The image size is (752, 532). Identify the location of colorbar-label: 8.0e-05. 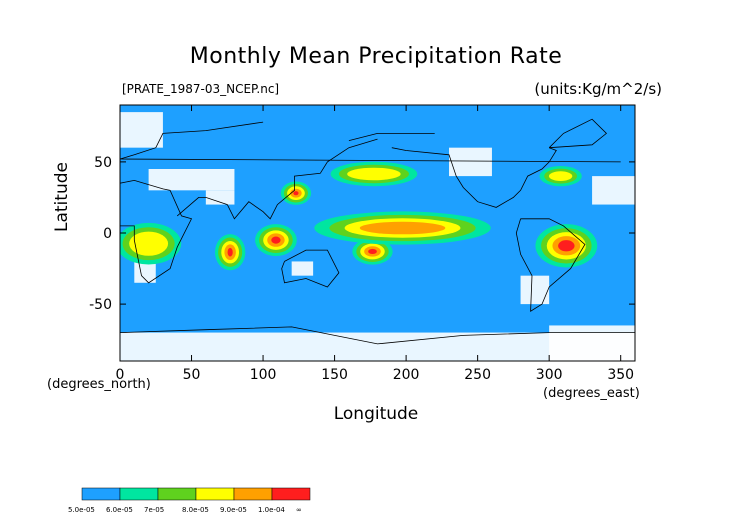
(195, 510).